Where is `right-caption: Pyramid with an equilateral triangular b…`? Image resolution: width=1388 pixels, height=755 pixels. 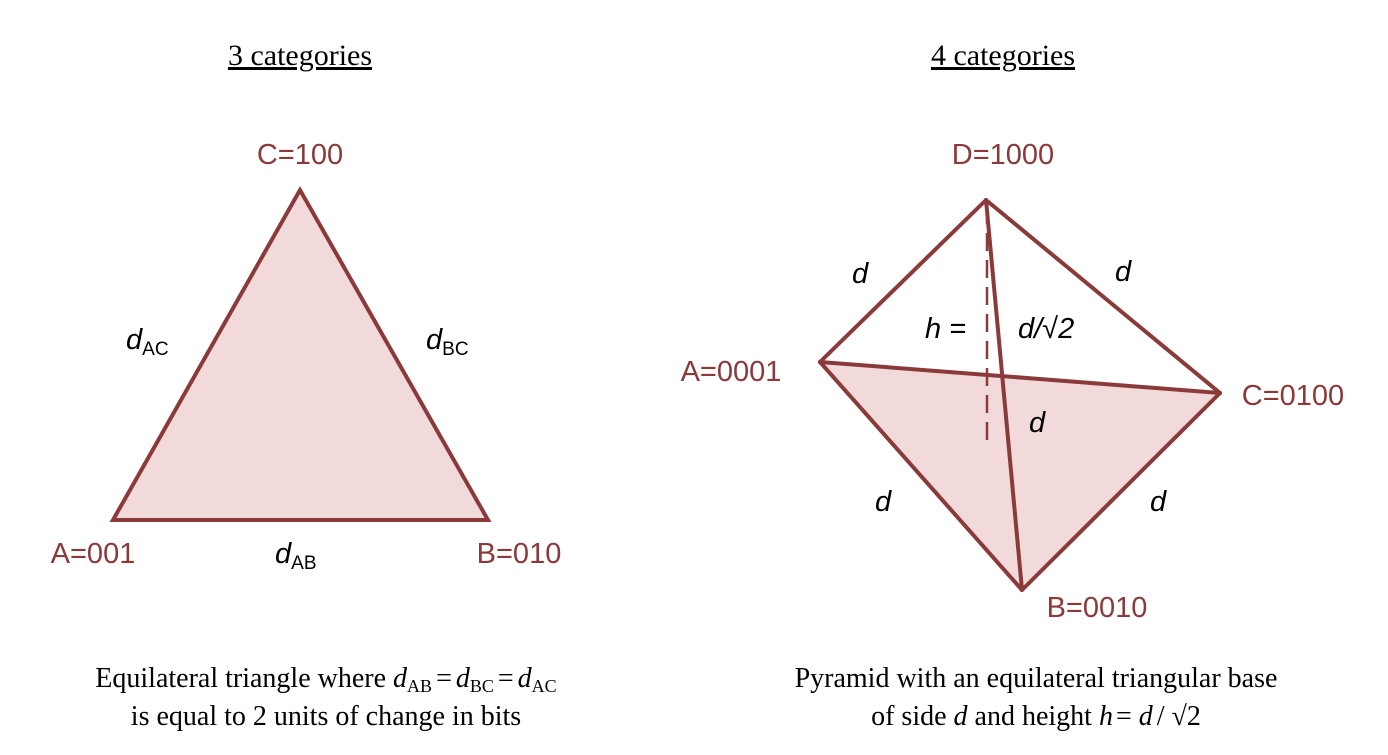
right-caption: Pyramid with an equilateral triangular b… is located at coordinates (1036, 697).